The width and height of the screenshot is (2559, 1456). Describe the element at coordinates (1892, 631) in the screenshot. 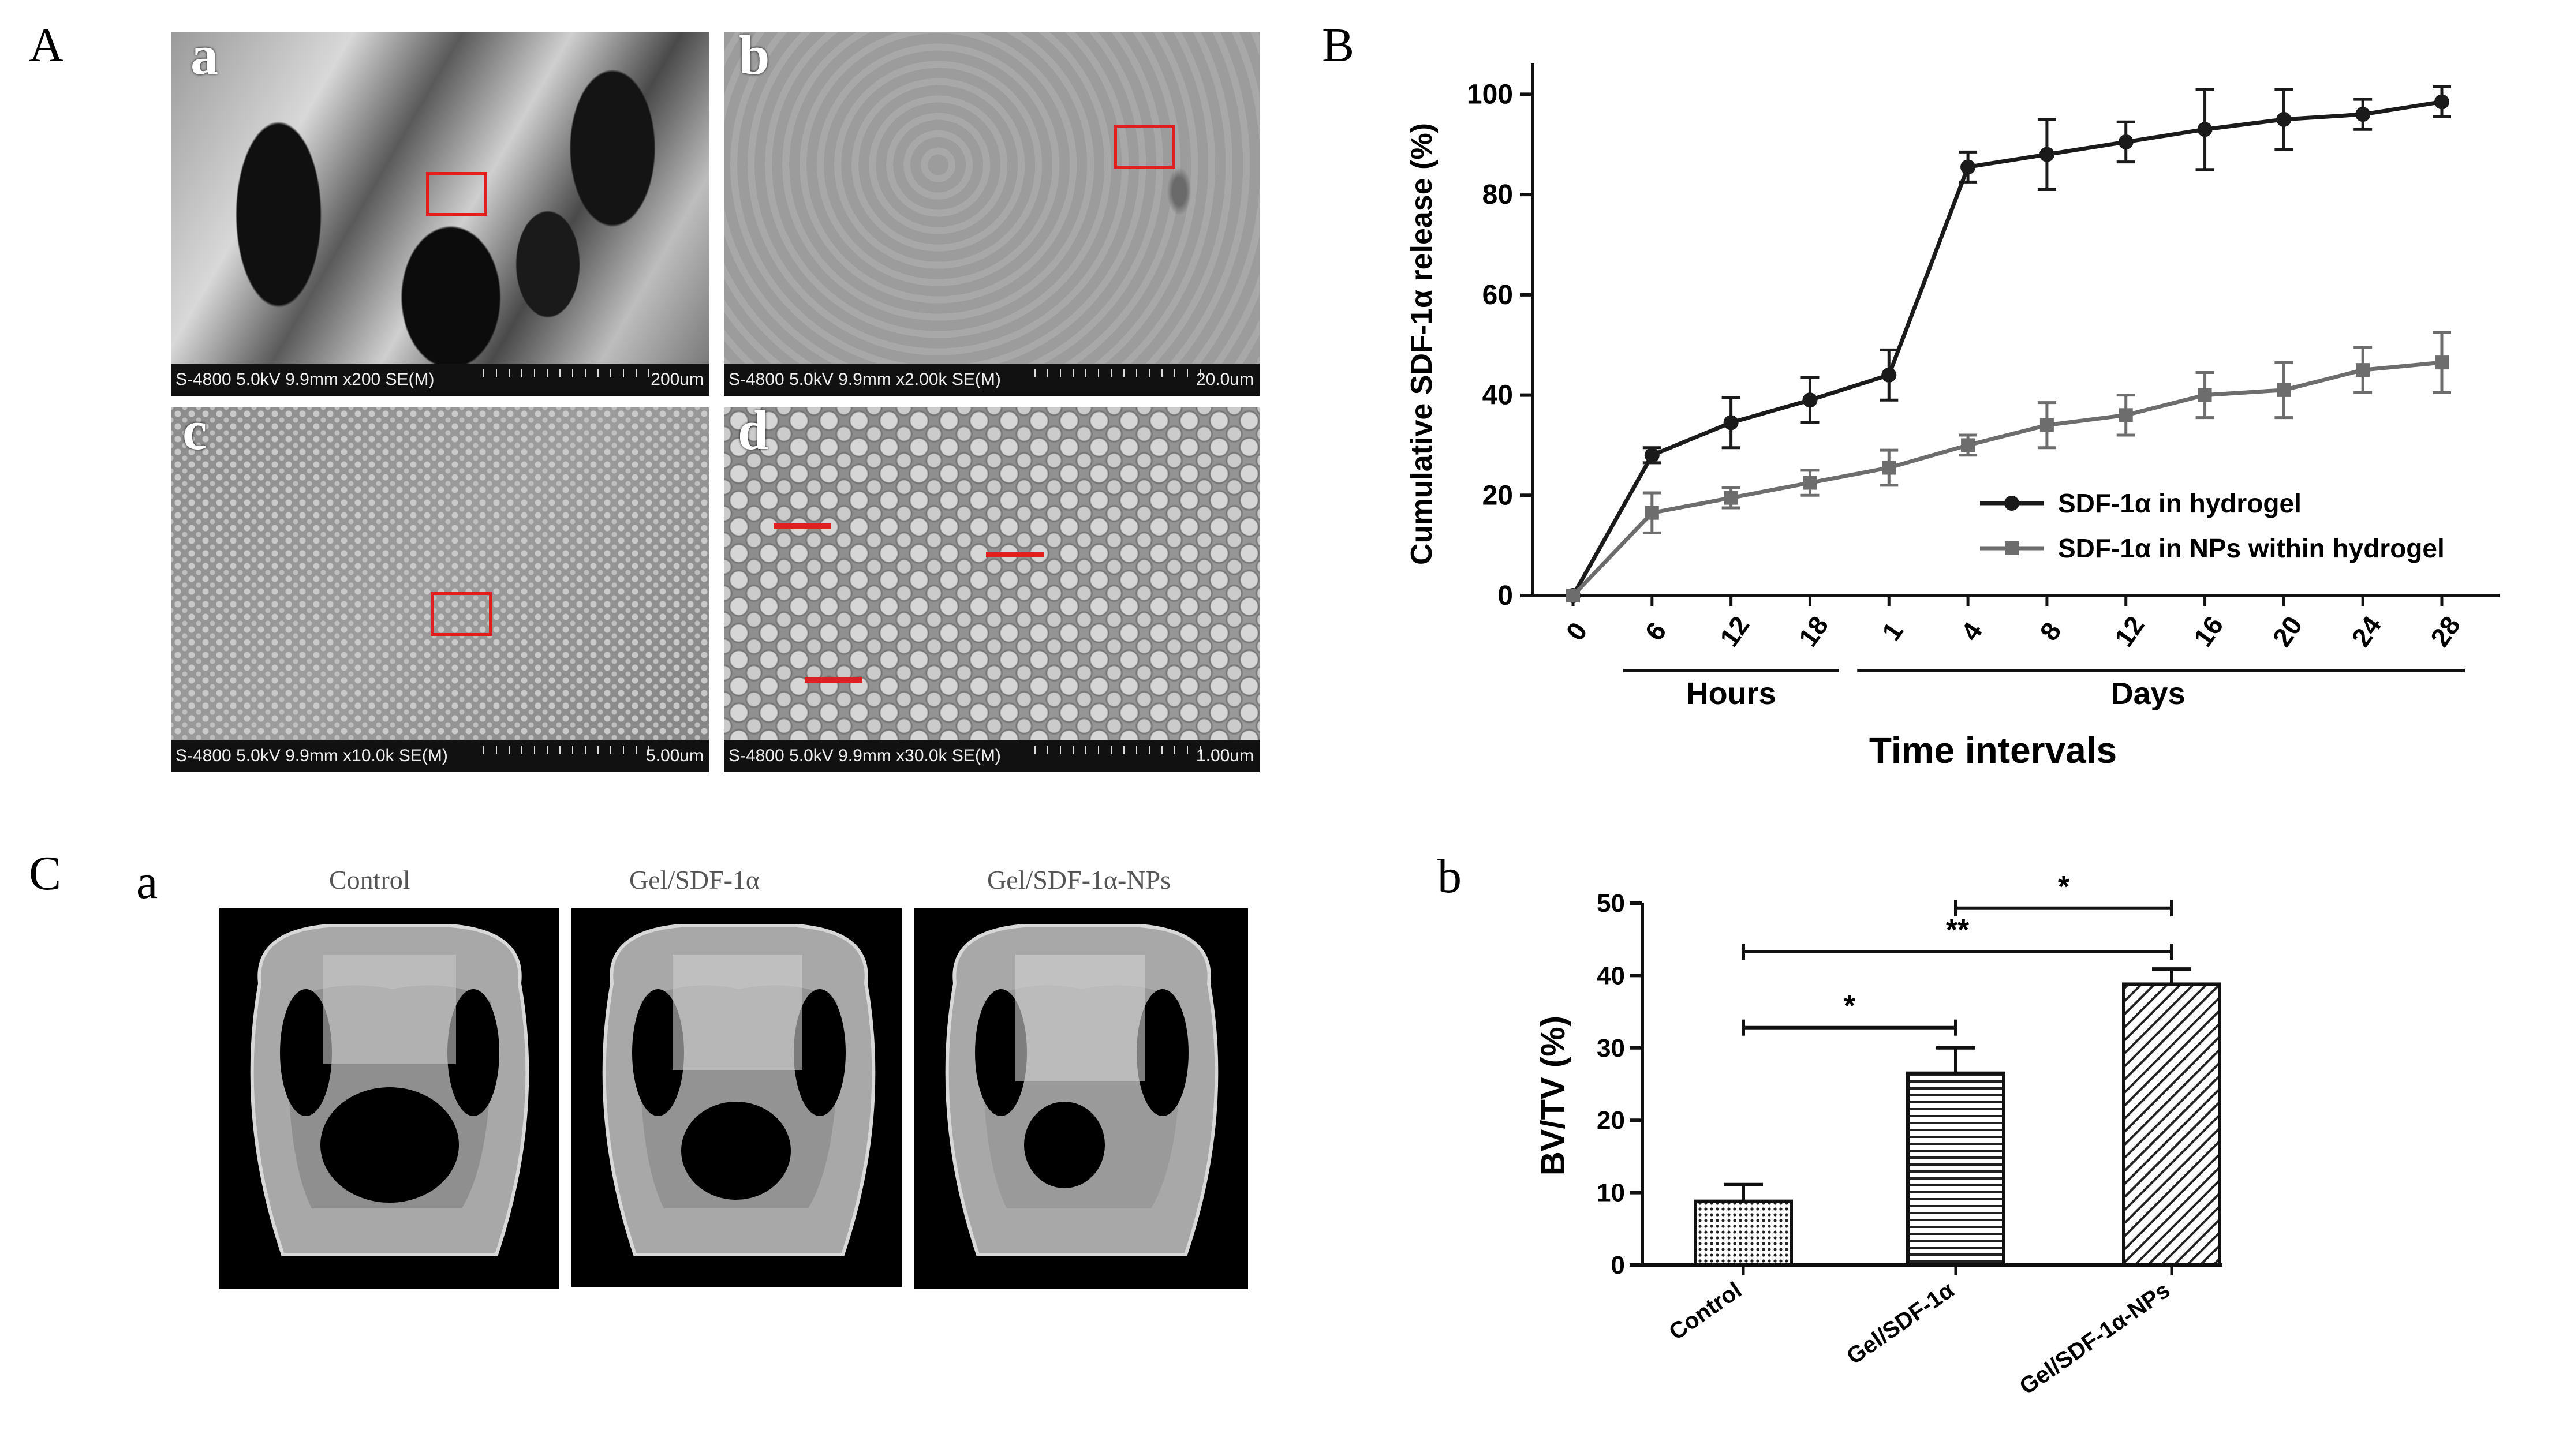

I see `x-tick-label: 1` at that location.